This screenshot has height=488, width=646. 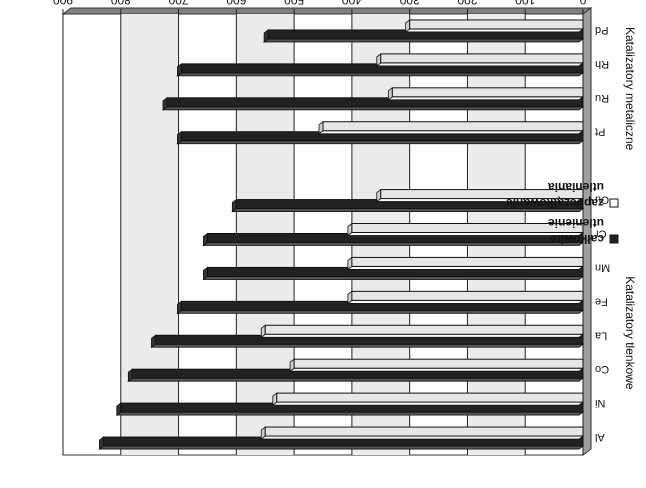 What do you see at coordinates (600, 403) in the screenshot?
I see `y-tick-label: Ni` at bounding box center [600, 403].